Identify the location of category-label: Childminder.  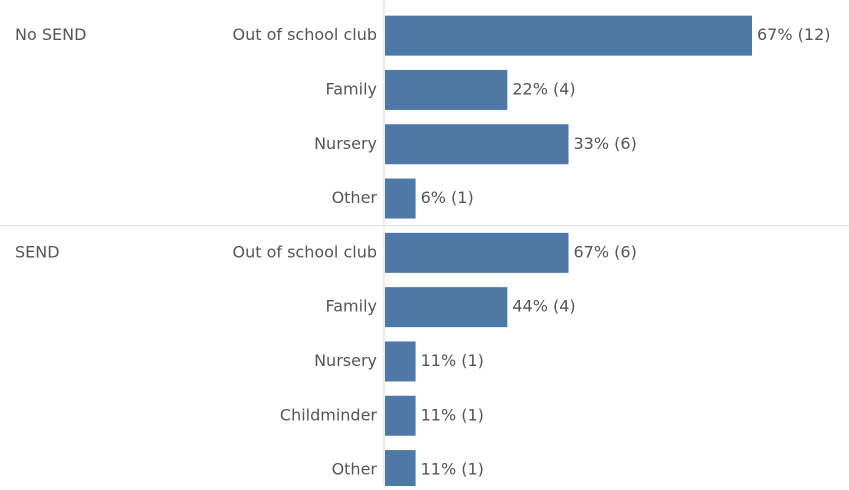
(329, 414).